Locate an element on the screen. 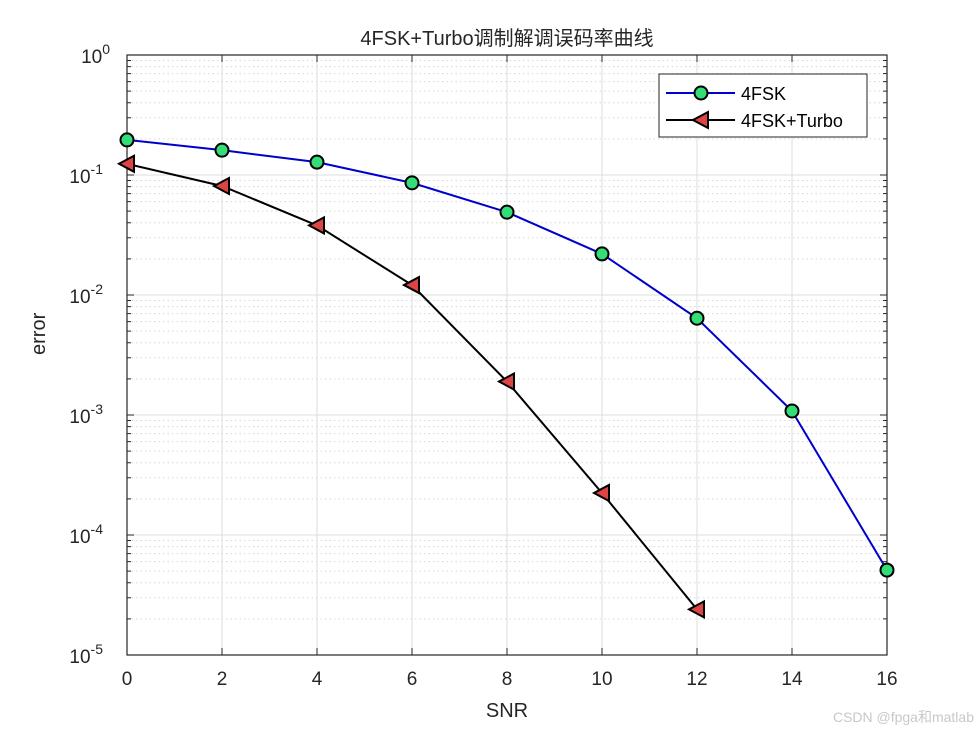  y-tick-label: 10⁻² is located at coordinates (86, 294).